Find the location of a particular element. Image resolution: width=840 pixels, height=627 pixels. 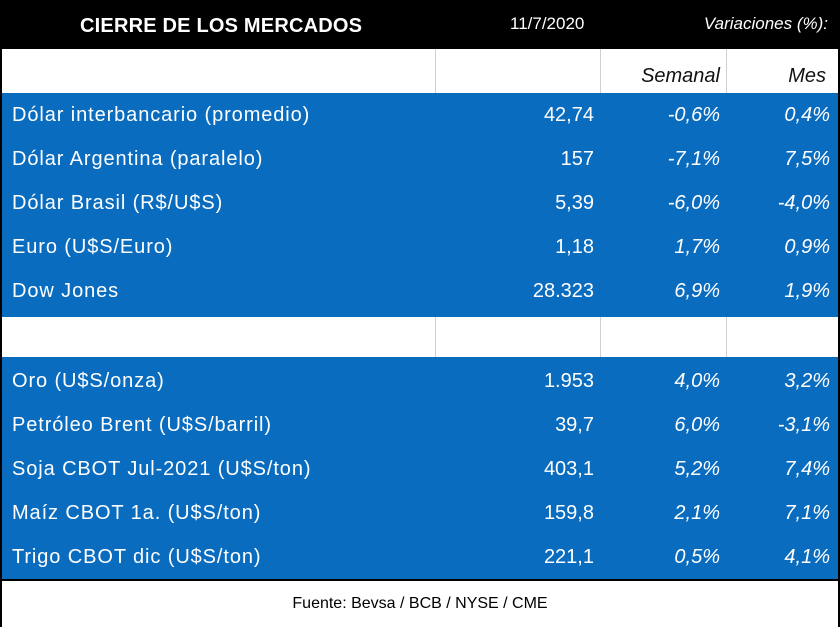

row-weekly: 6,9% is located at coordinates (697, 291).